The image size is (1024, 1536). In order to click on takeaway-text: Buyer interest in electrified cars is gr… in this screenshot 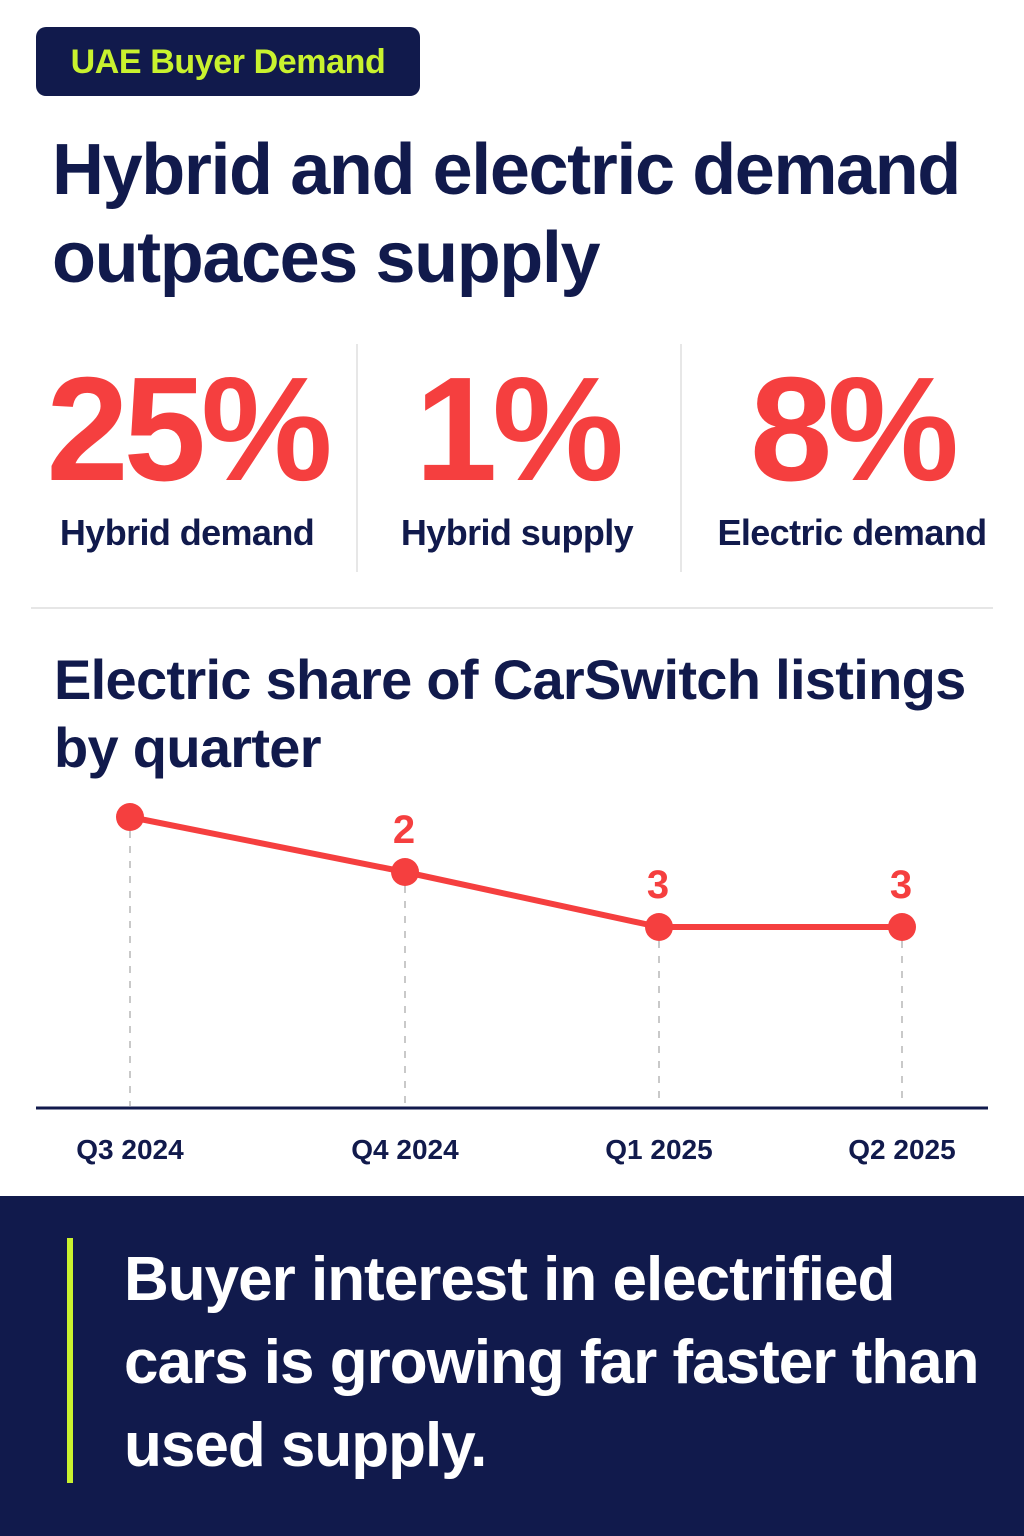, I will do `click(551, 1362)`.